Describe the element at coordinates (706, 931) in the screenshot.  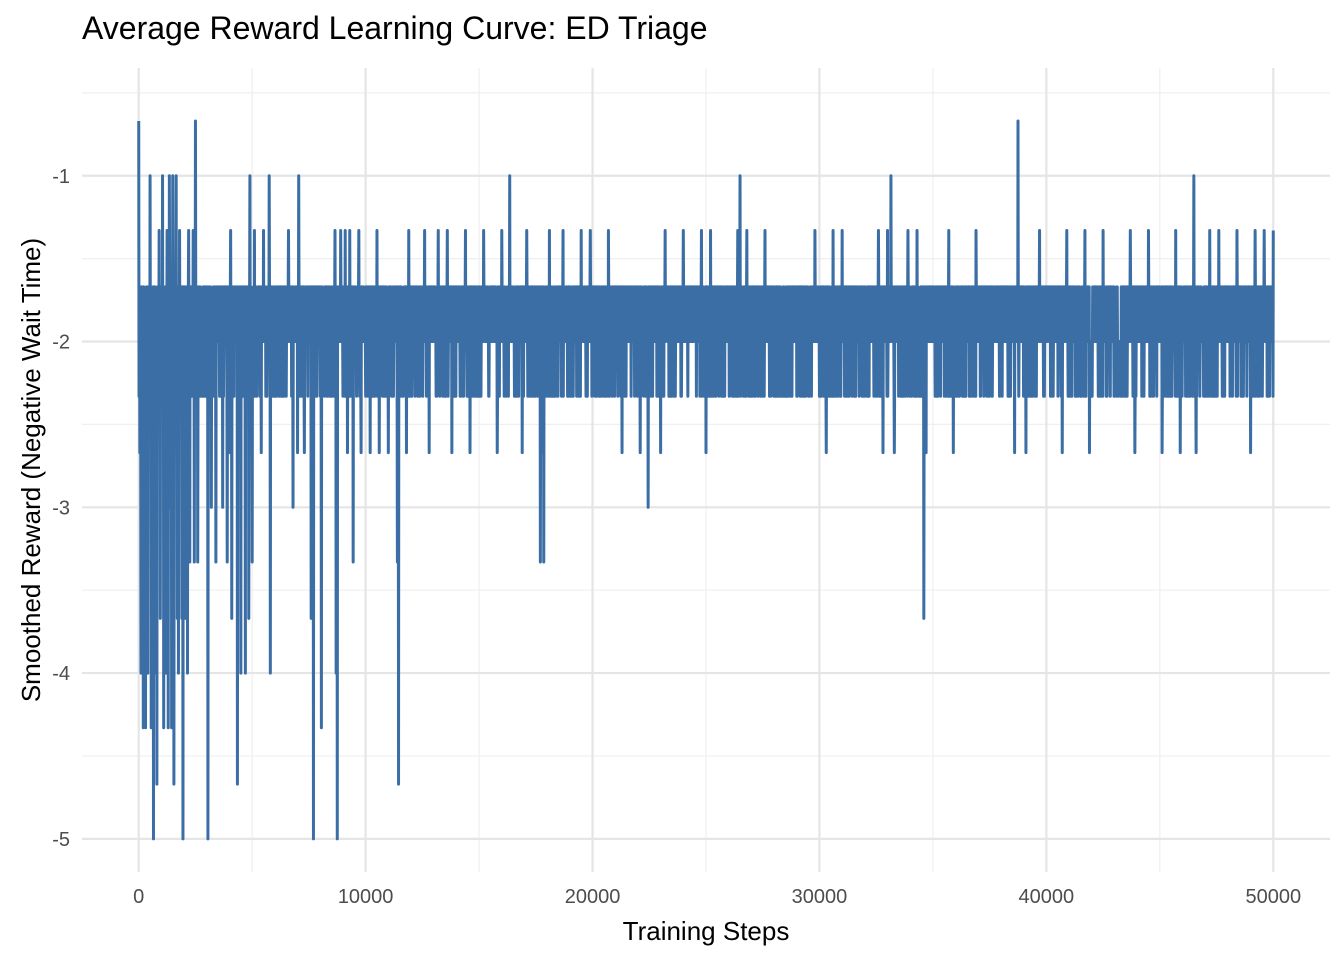
I see `x-axis-label: Training Steps` at that location.